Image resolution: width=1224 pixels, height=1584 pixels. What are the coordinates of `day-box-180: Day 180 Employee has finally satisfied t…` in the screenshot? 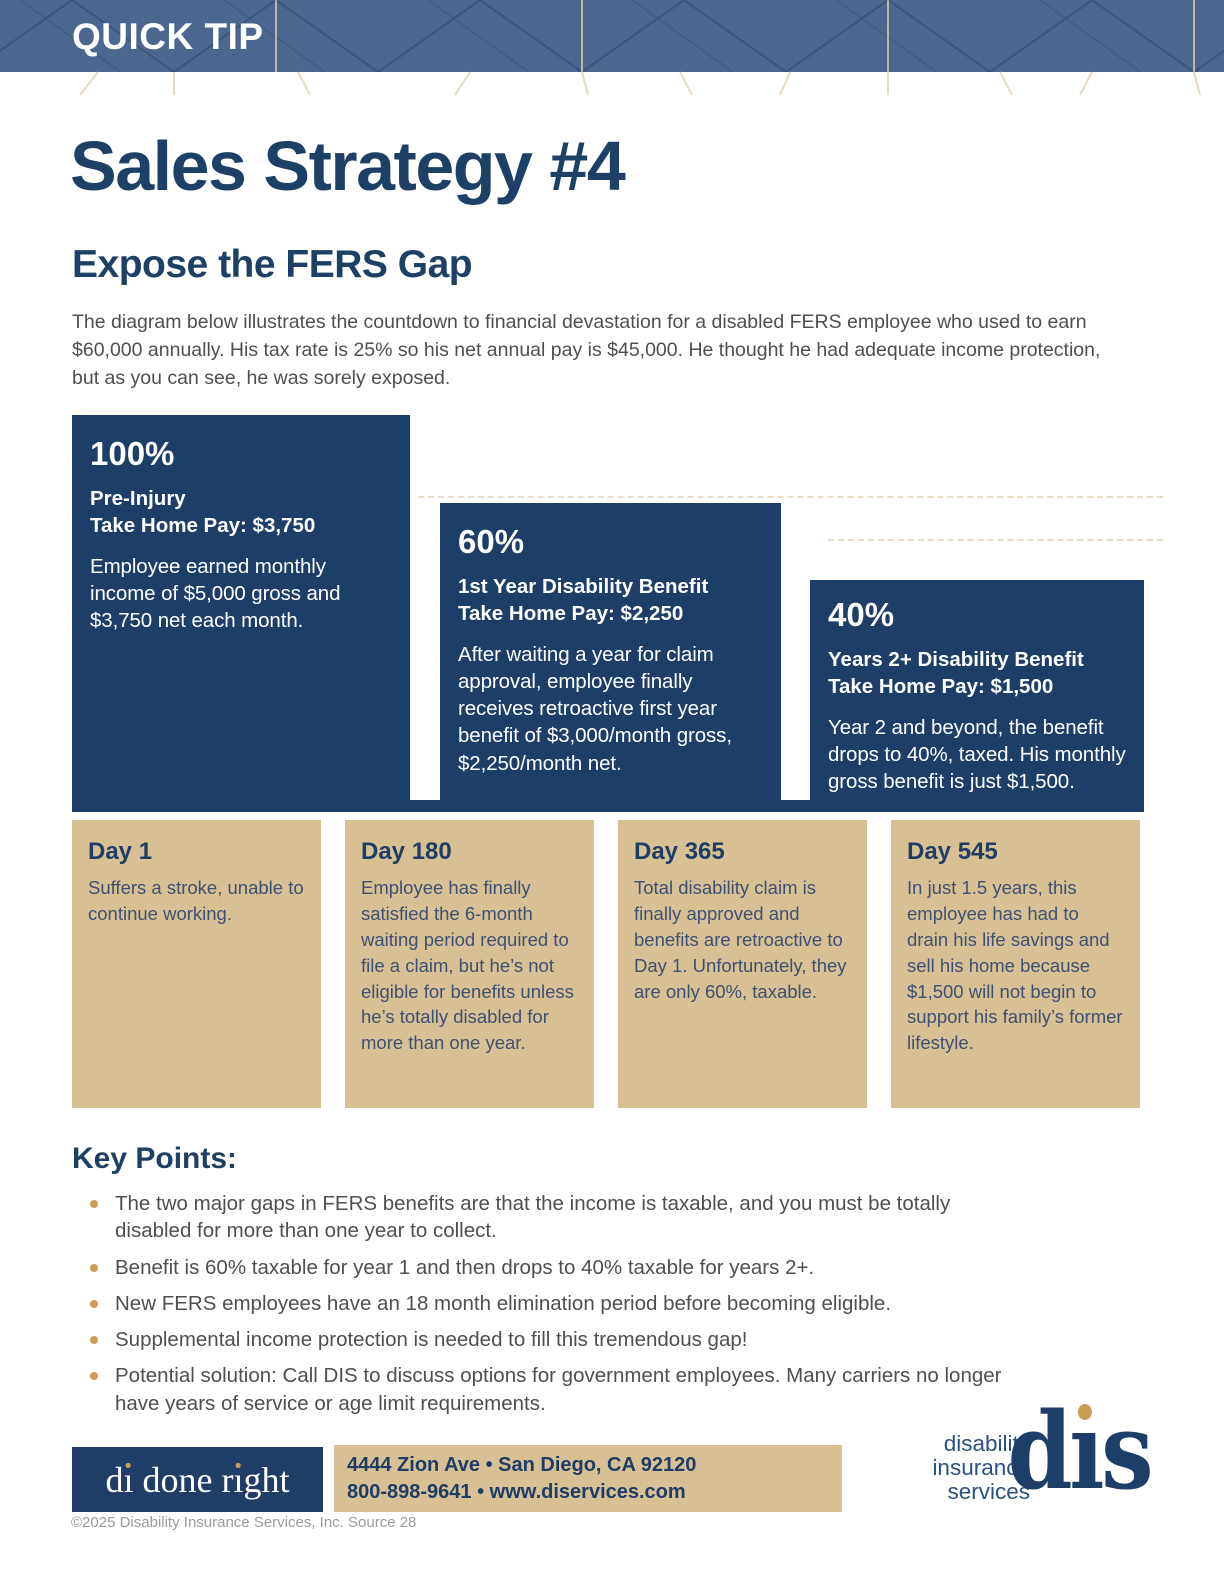 It's located at (469, 964).